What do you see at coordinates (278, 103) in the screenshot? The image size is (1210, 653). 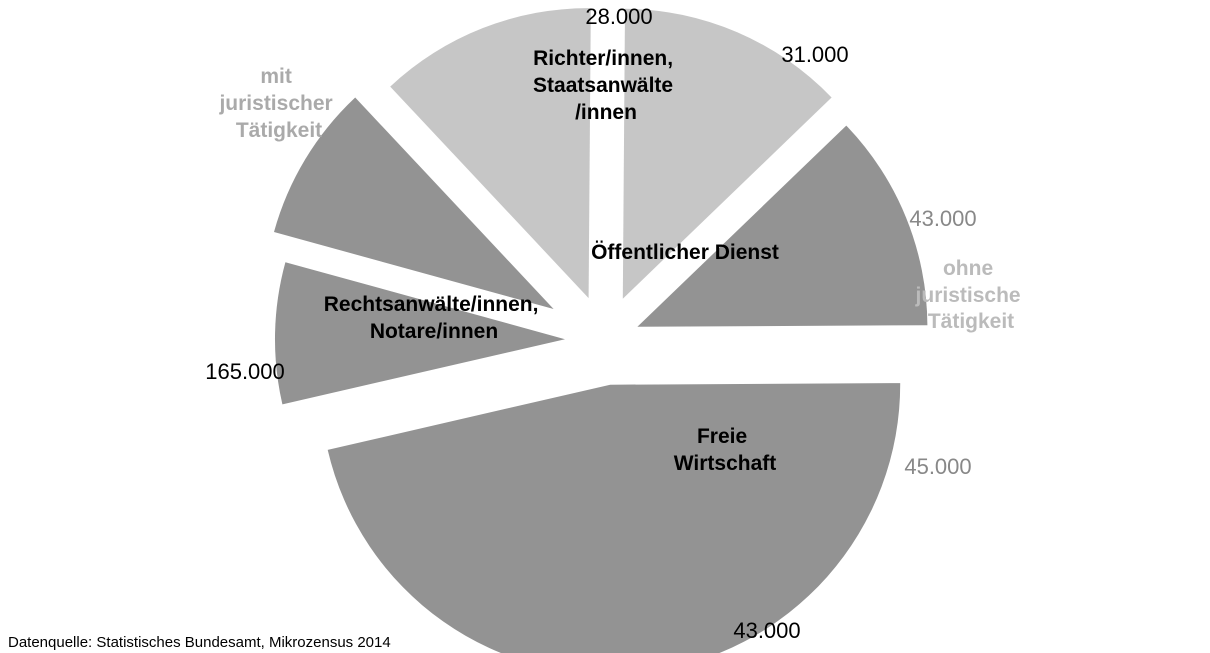 I see `group-label-mit: mit juristischer Tätigkeit` at bounding box center [278, 103].